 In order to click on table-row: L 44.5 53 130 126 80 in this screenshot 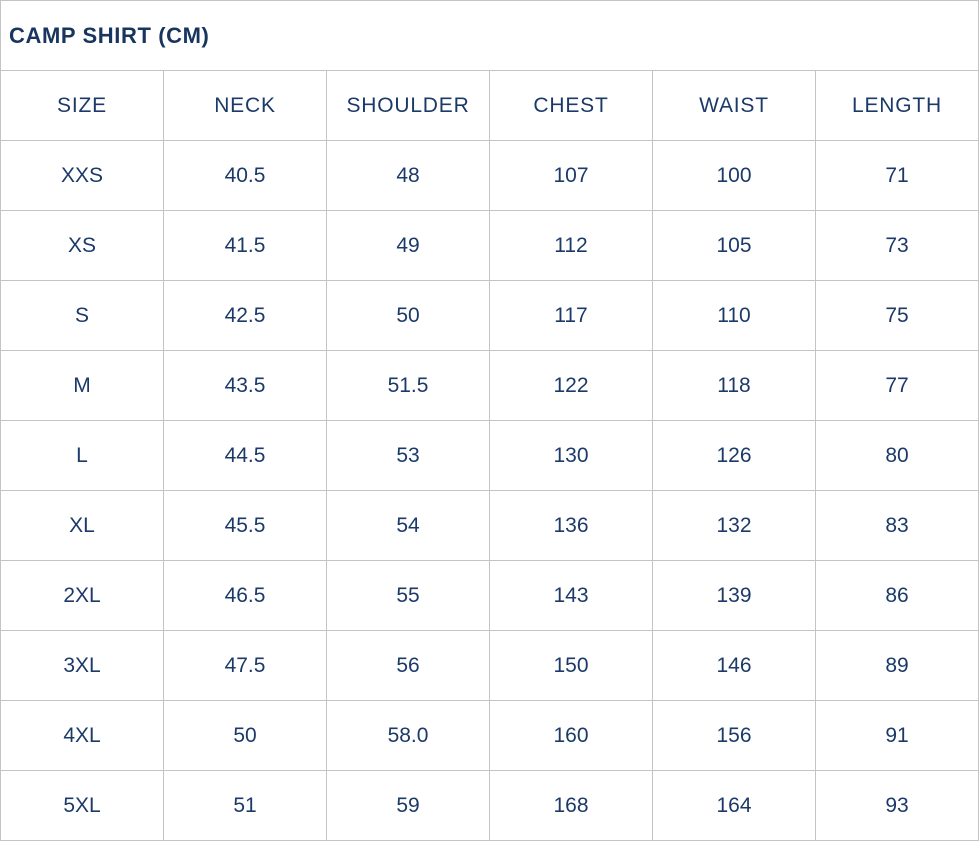, I will do `click(489, 455)`.